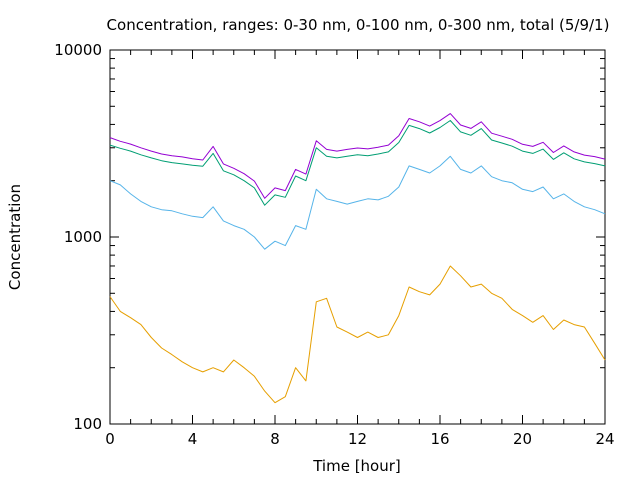 This screenshot has width=640, height=480. What do you see at coordinates (87, 424) in the screenshot?
I see `y-tick-label: 100` at bounding box center [87, 424].